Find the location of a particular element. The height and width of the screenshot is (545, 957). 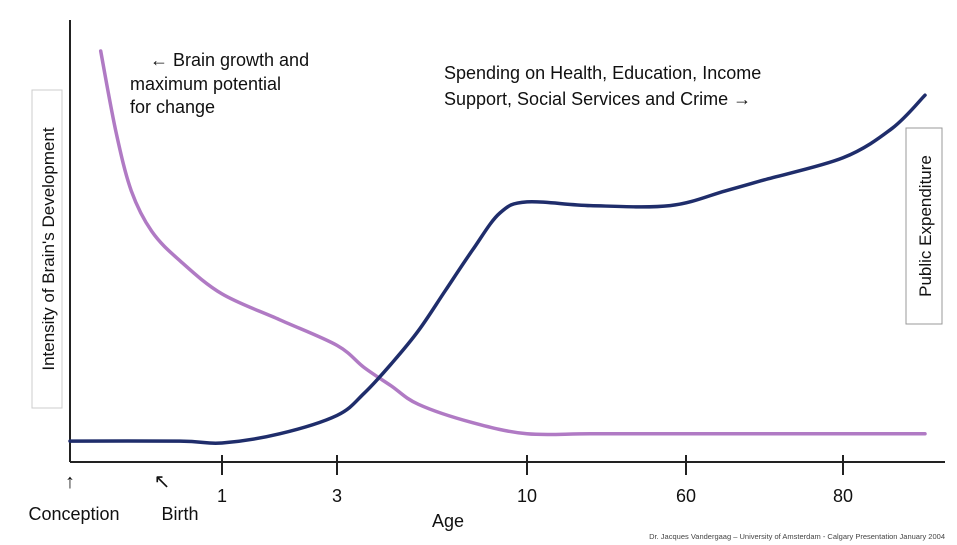

x-ticks: 1 3 10 60 80 is located at coordinates (535, 480).